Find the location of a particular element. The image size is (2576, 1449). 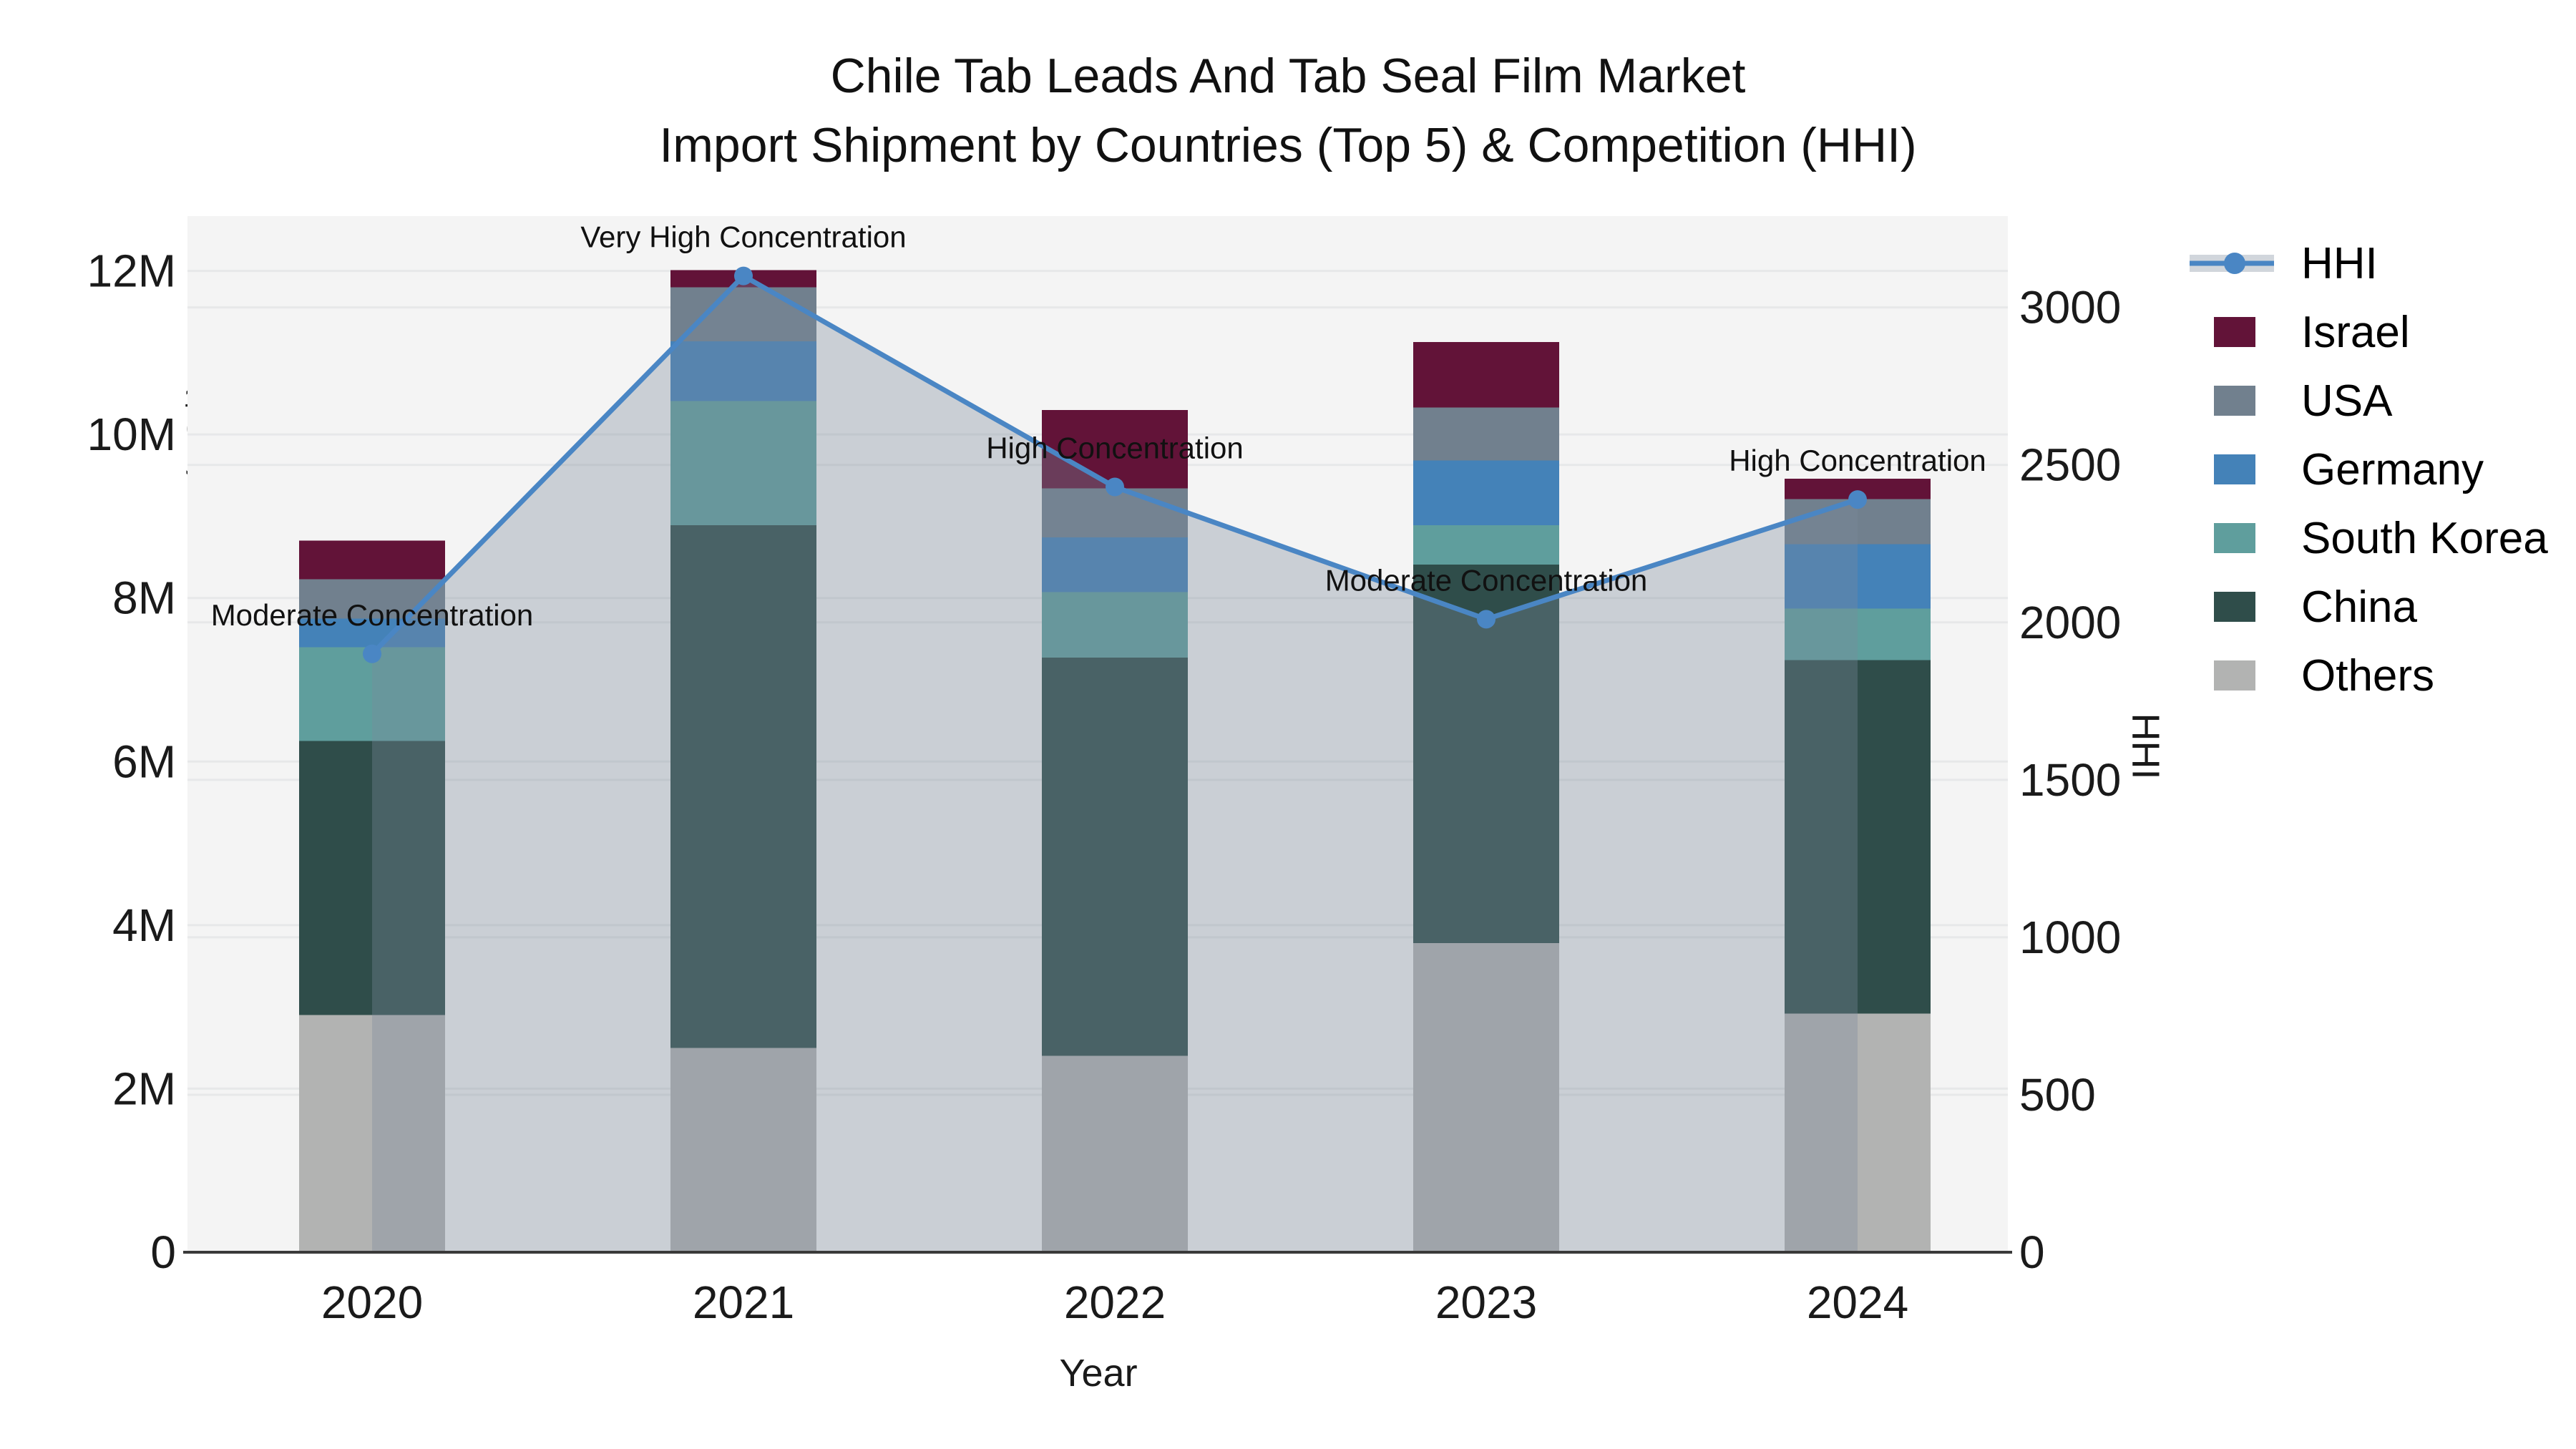

bar-segment-south-korea-2021 is located at coordinates (743, 463).